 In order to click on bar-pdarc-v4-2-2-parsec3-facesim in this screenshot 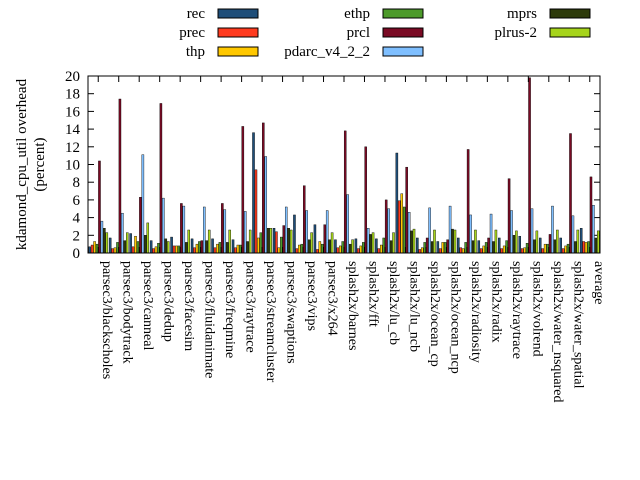, I will do `click(184, 229)`.